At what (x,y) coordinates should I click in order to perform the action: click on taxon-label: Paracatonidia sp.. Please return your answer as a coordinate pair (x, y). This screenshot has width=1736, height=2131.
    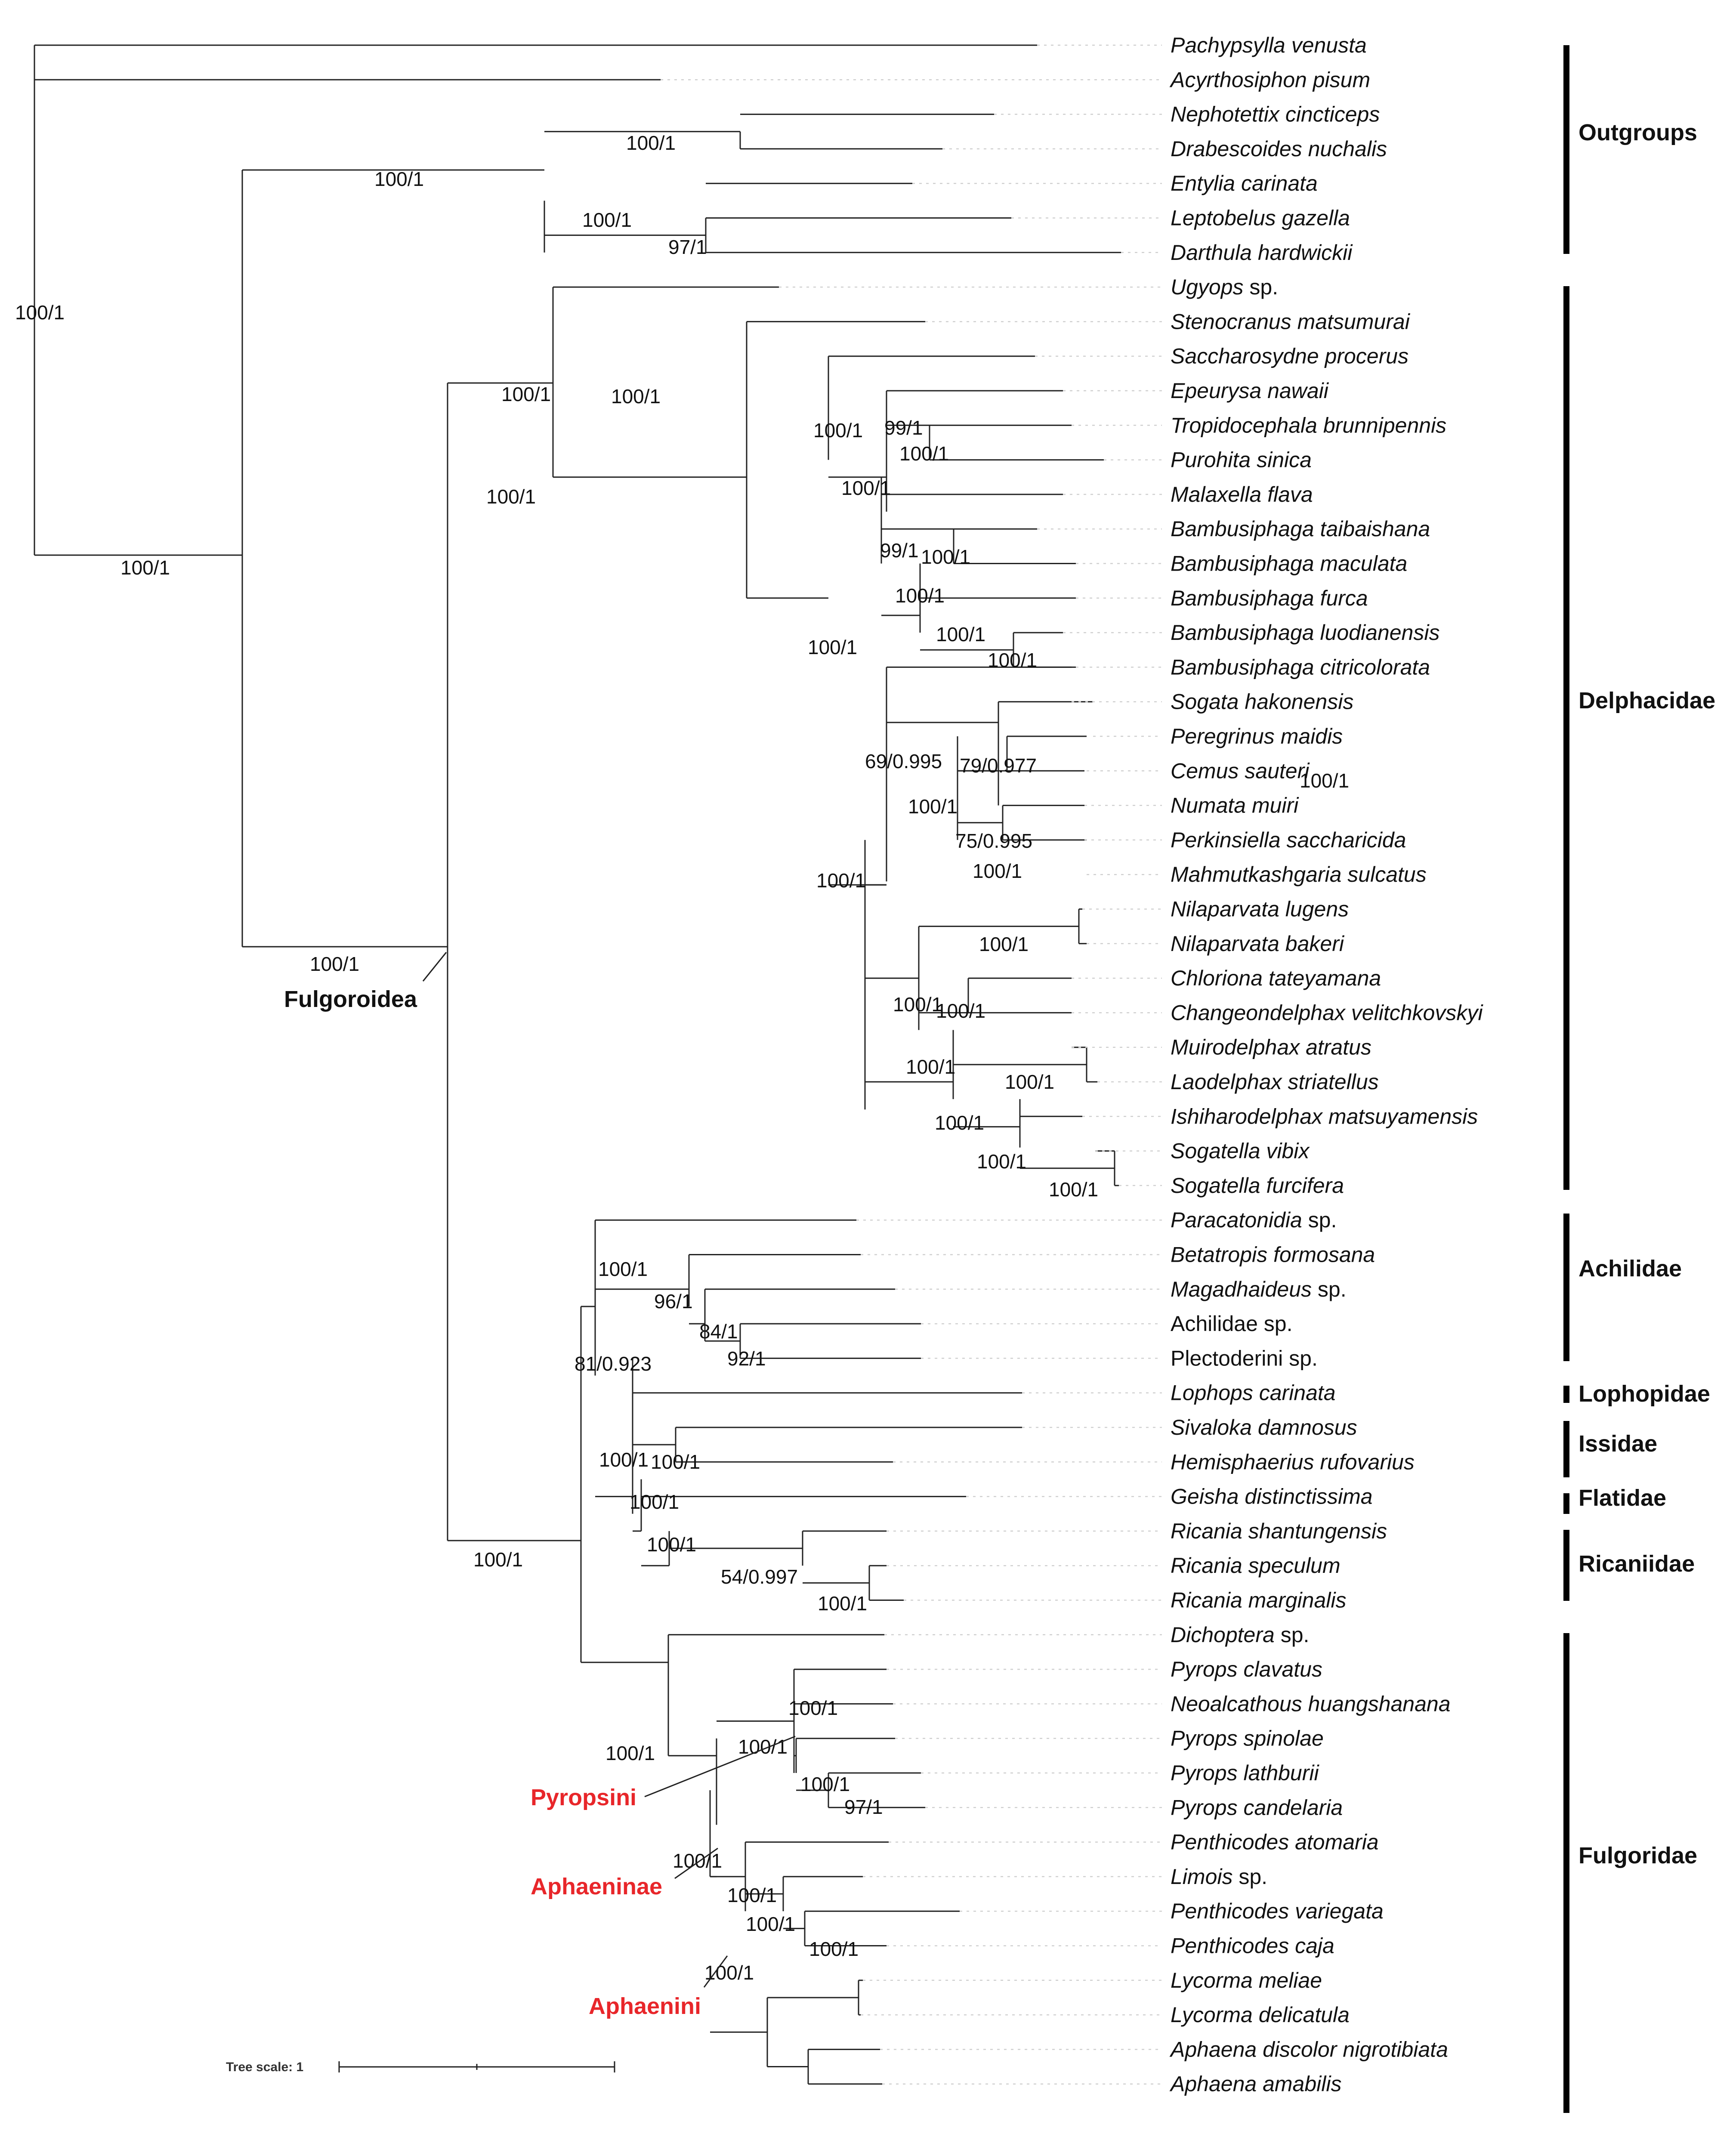
    Looking at the image, I should click on (1254, 1220).